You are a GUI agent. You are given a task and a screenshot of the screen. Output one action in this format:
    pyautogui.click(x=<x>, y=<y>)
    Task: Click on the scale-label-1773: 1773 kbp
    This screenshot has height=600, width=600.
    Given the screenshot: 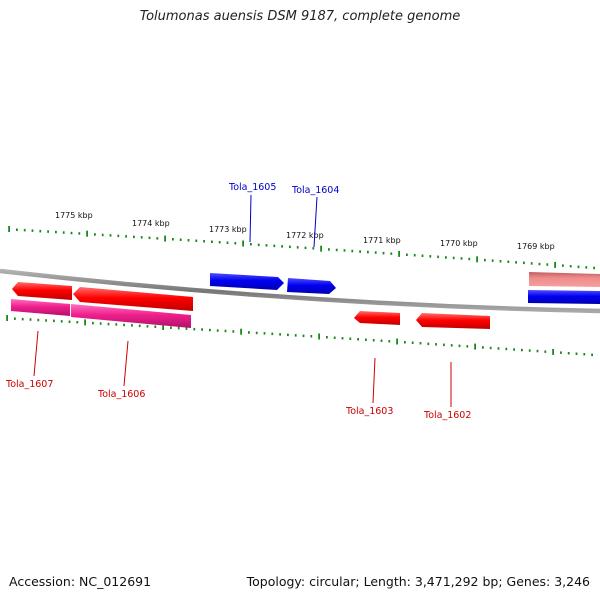 What is the action you would take?
    pyautogui.click(x=228, y=229)
    